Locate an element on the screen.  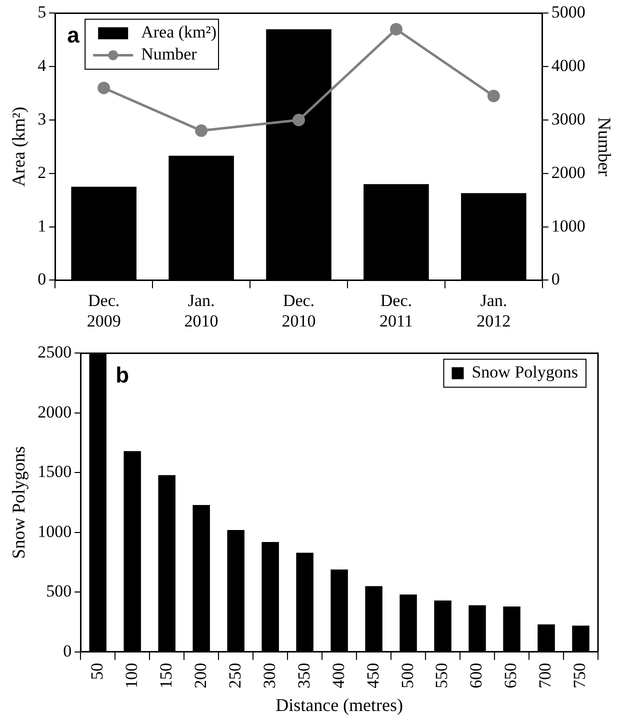
y-tick-label: 2500 is located at coordinates (55, 352).